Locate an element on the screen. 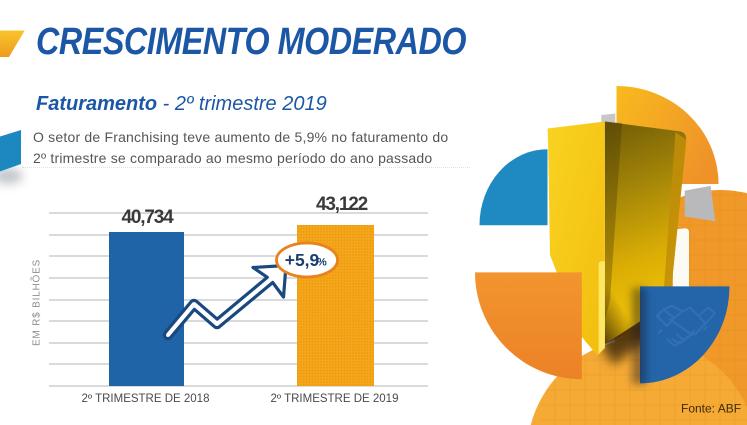 The width and height of the screenshot is (747, 425). svg-text: +5,9 is located at coordinates (302, 260).